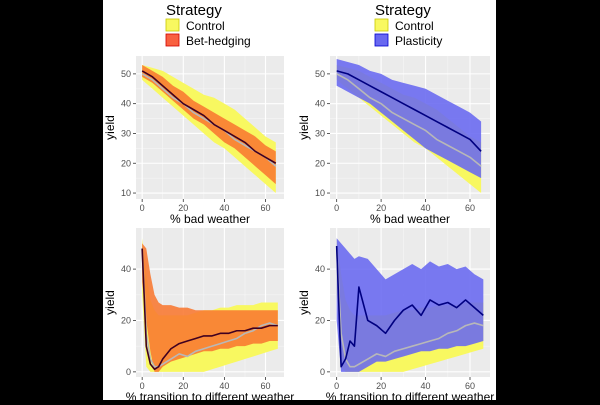 The image size is (600, 405). I want to click on panel-top-right: 10 20 30 40 50 0 20 40 60 % bad weather yield, so click(393, 141).